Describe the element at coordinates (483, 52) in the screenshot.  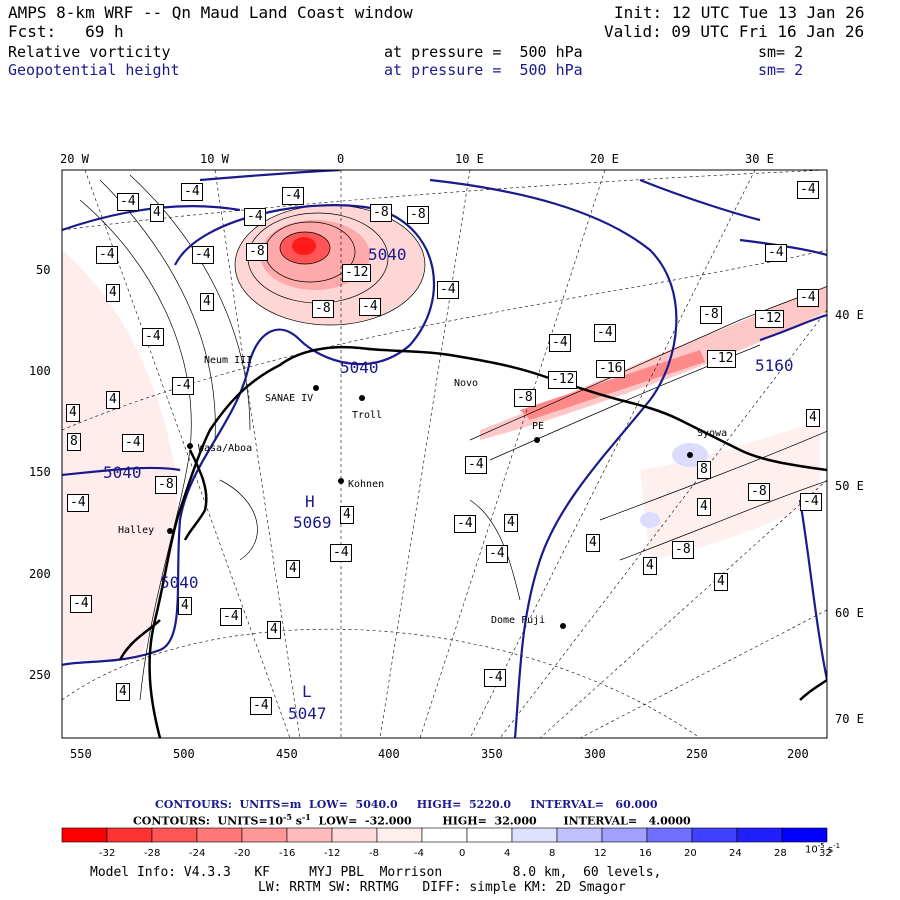
I see `field1-level: at pressure = 500 hPa` at that location.